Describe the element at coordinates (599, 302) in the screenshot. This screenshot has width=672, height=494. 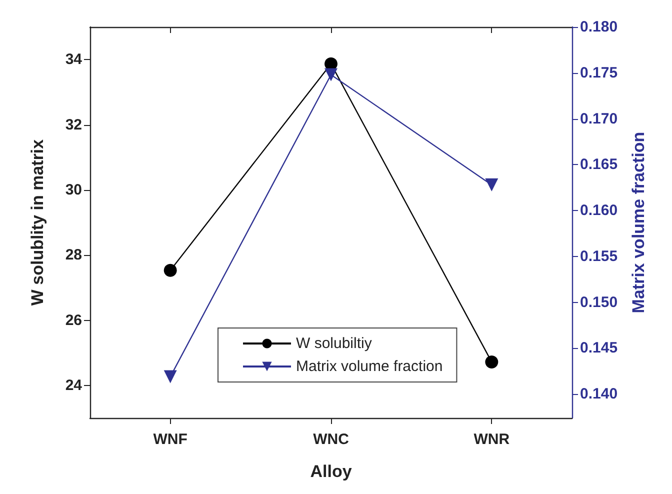
I see `y2-tick-label: 0.150` at that location.